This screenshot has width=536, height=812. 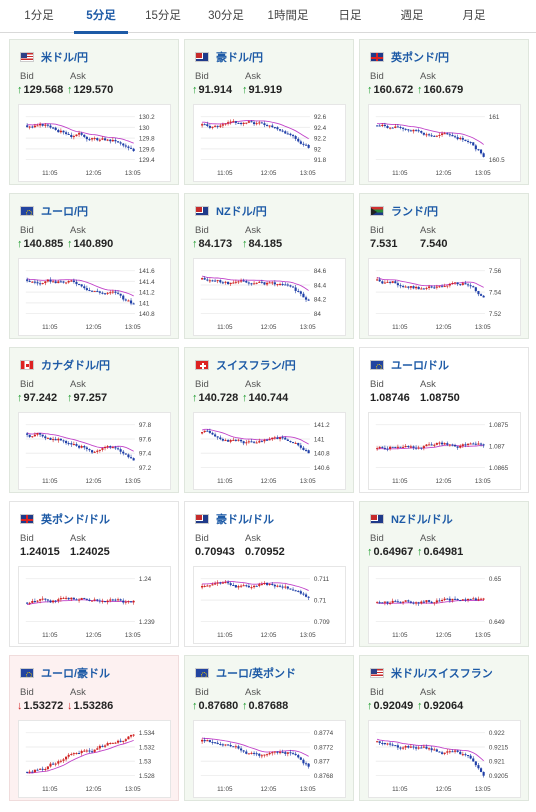 What do you see at coordinates (101, 17) in the screenshot?
I see `tab-2: 5分足` at bounding box center [101, 17].